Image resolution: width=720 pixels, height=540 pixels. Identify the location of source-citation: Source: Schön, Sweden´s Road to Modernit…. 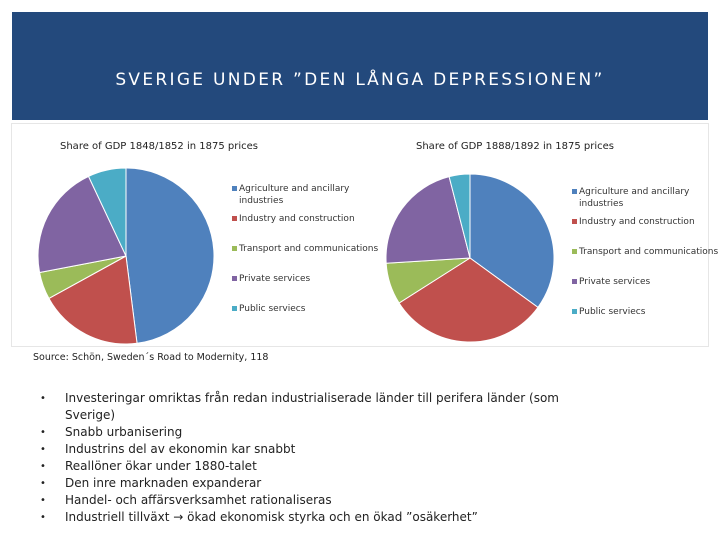
(151, 357).